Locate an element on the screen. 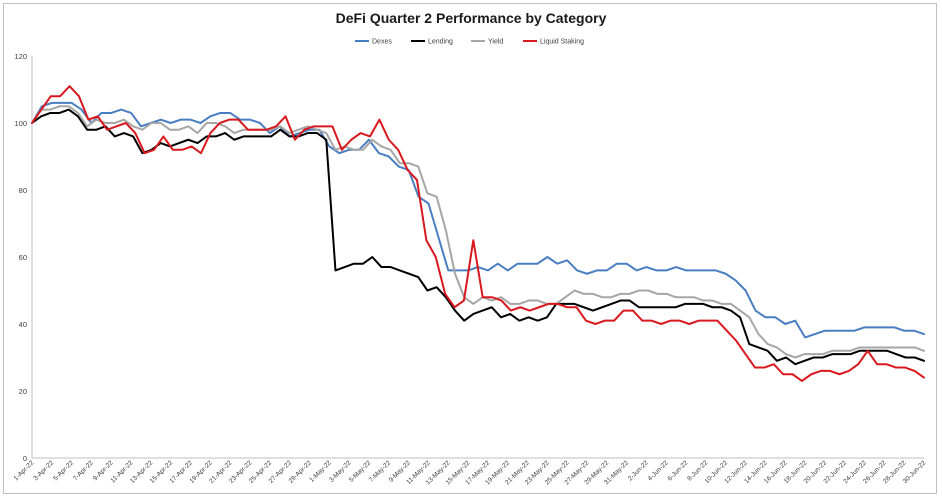 The image size is (942, 499). x-tick-label: 5-Apr-22 is located at coordinates (63, 470).